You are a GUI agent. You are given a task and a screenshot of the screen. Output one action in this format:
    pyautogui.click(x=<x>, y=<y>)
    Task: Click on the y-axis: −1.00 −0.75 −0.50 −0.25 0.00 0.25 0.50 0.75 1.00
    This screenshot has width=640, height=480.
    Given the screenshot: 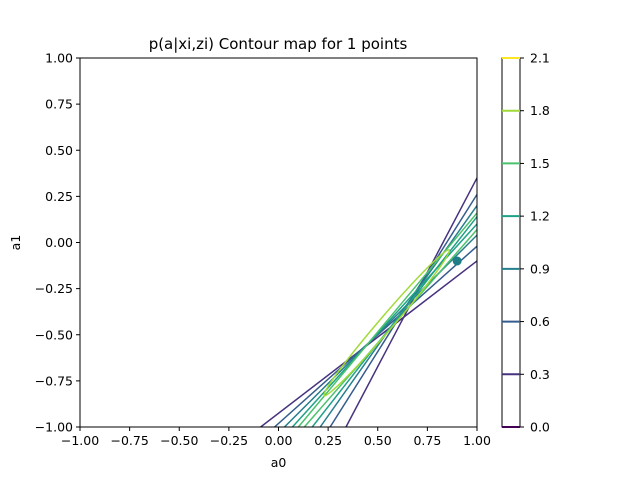 What is the action you would take?
    pyautogui.click(x=57, y=243)
    